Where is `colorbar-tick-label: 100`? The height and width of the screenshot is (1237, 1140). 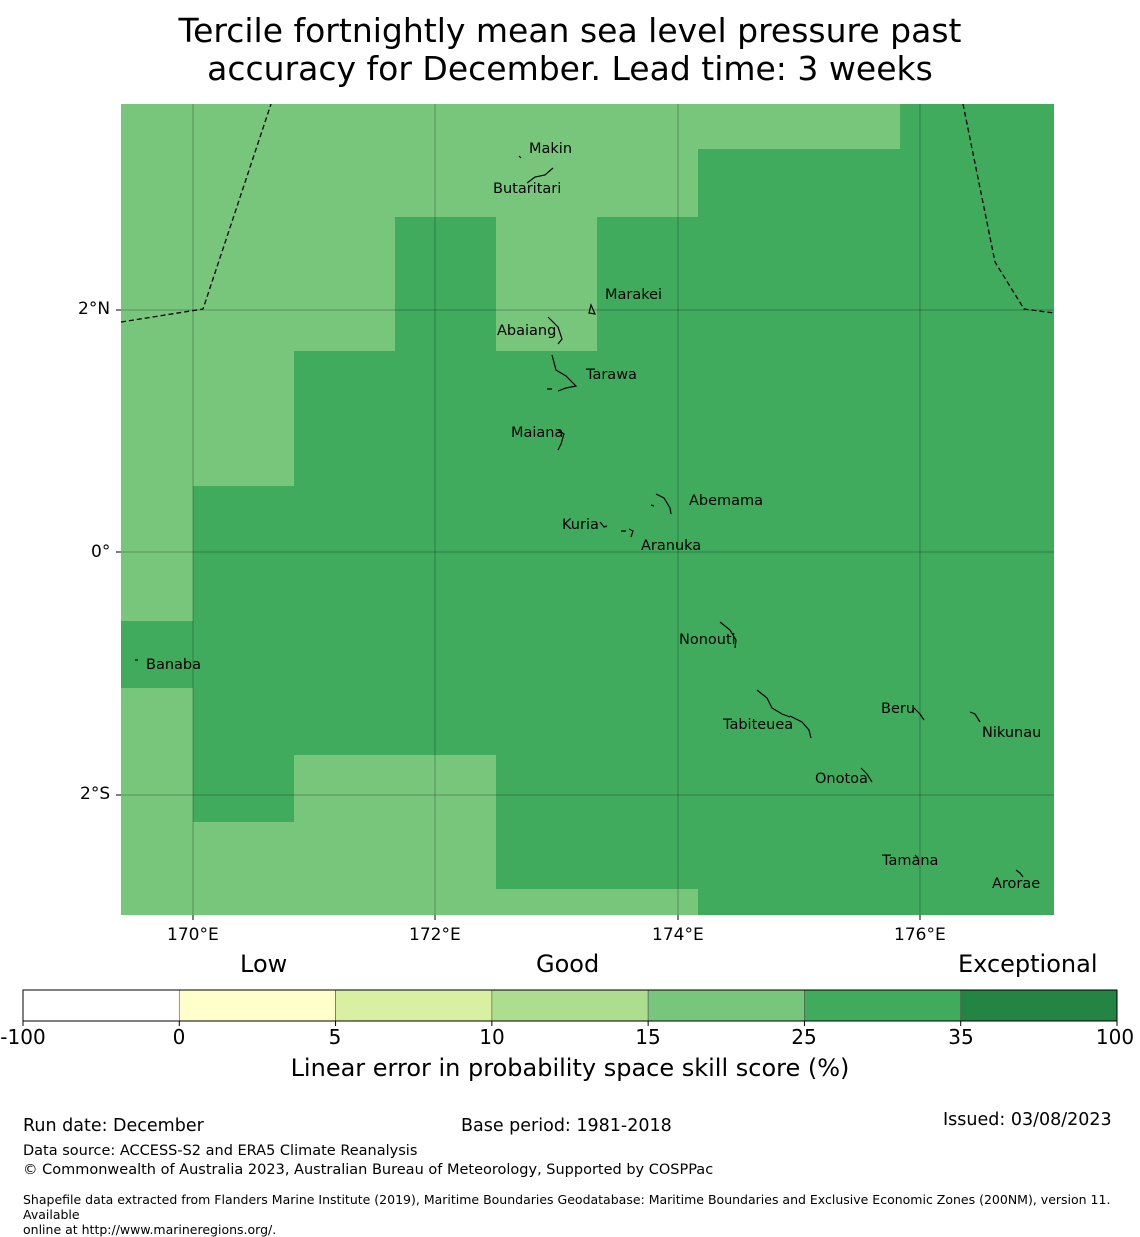
colorbar-tick-label: 100 is located at coordinates (1115, 1037).